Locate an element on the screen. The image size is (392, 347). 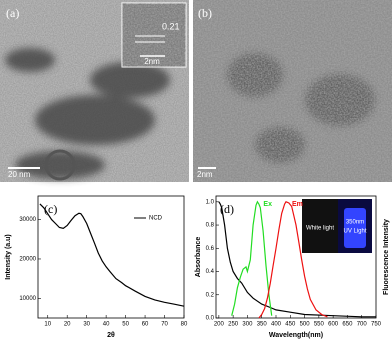
inset-label: White light is located at coordinates (320, 229).